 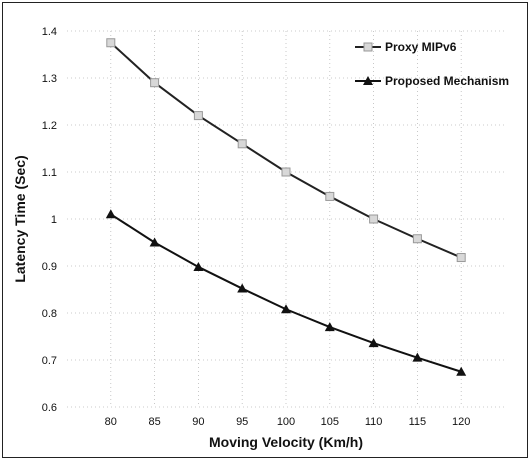 I want to click on y-tick-label: 0.8, so click(x=49, y=314).